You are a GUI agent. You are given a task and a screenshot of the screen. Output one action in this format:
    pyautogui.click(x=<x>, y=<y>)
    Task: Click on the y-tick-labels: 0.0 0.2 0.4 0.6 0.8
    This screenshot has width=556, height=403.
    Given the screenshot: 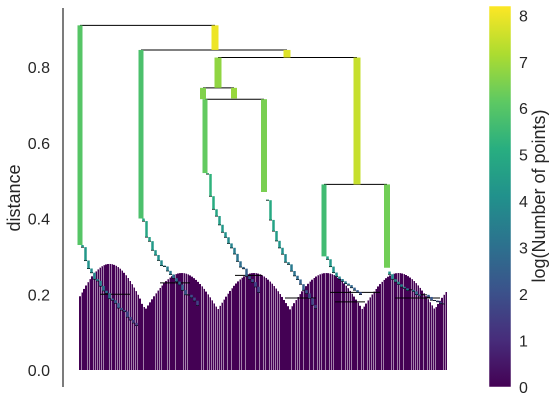 What is the action you would take?
    pyautogui.click(x=39, y=220)
    